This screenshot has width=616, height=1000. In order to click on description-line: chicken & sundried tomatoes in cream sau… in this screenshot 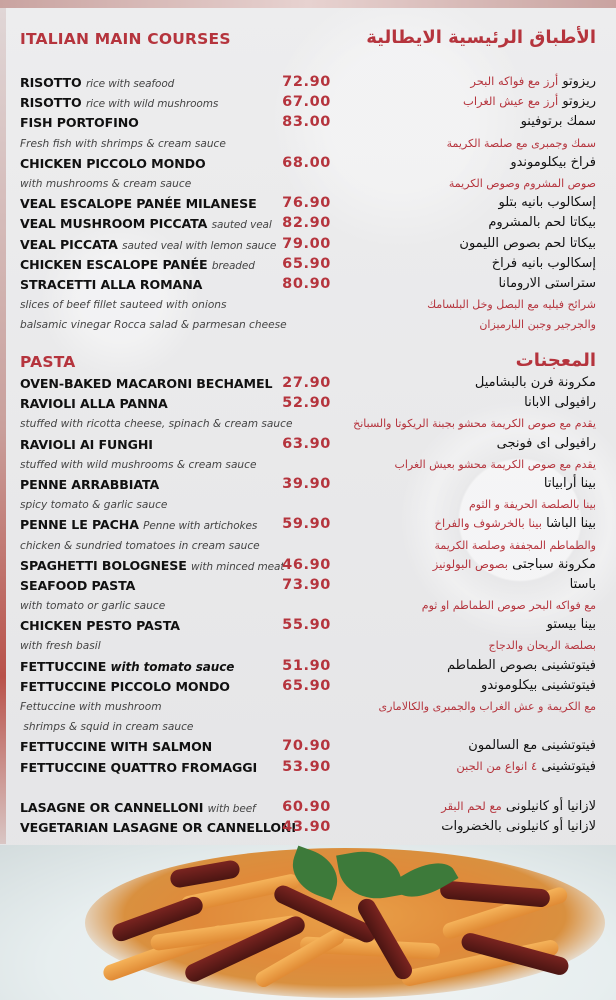, I will do `click(308, 546)`.